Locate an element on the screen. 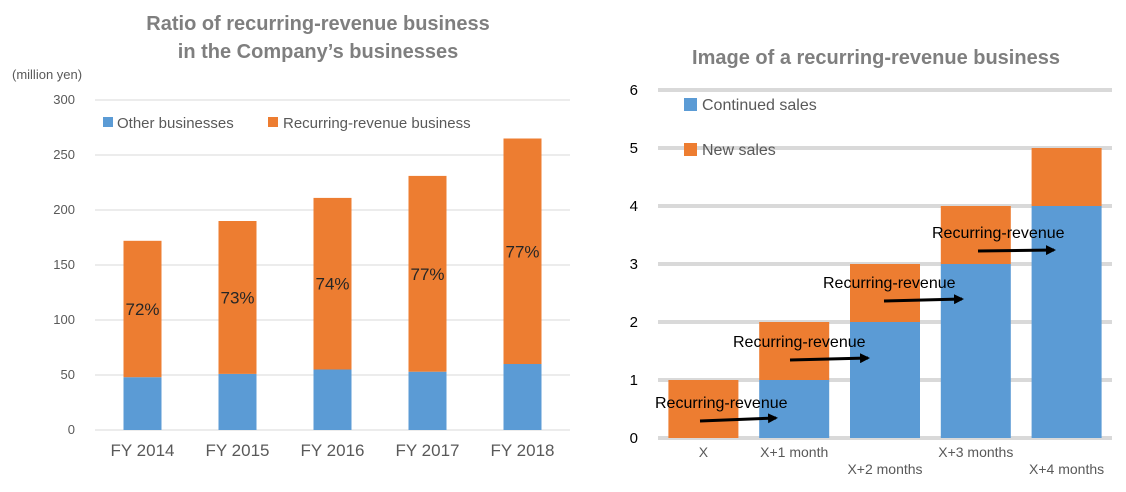 This screenshot has height=492, width=1126. right-legend-swatch-continued is located at coordinates (690, 104).